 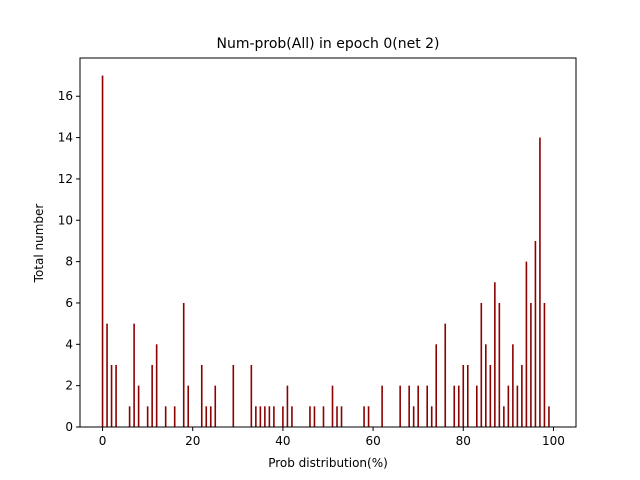 What do you see at coordinates (372, 441) in the screenshot?
I see `x-tick-label: 60` at bounding box center [372, 441].